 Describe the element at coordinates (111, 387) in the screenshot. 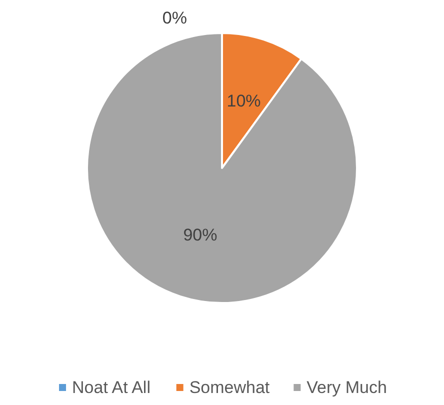

I see `legend-label: Noat At All` at that location.